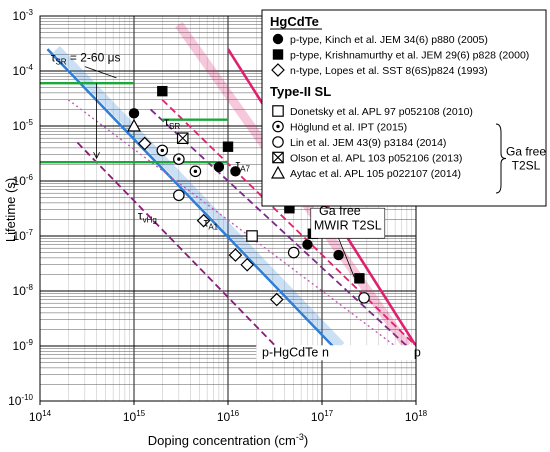 This screenshot has width=550, height=452. I want to click on marker-cross, so click(278, 157).